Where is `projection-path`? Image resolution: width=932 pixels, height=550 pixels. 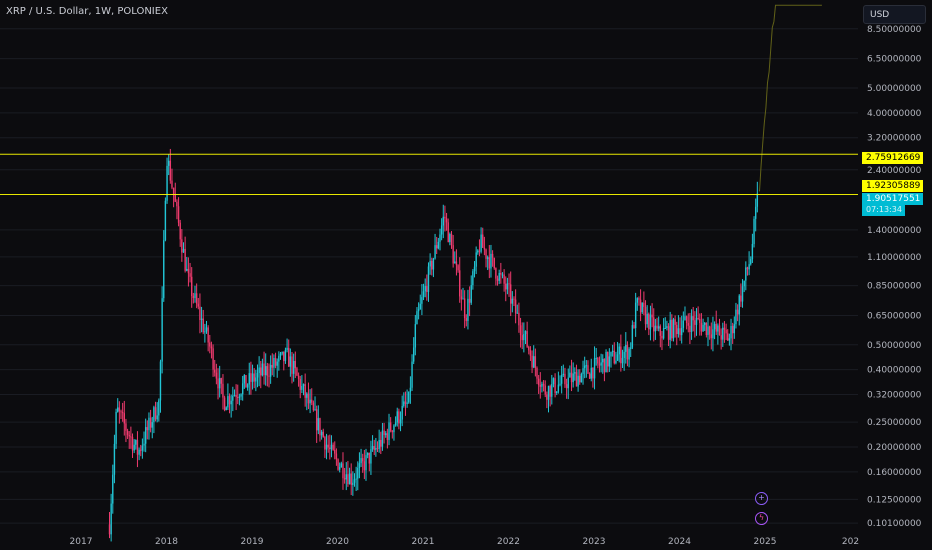 projection-path is located at coordinates (790, 98).